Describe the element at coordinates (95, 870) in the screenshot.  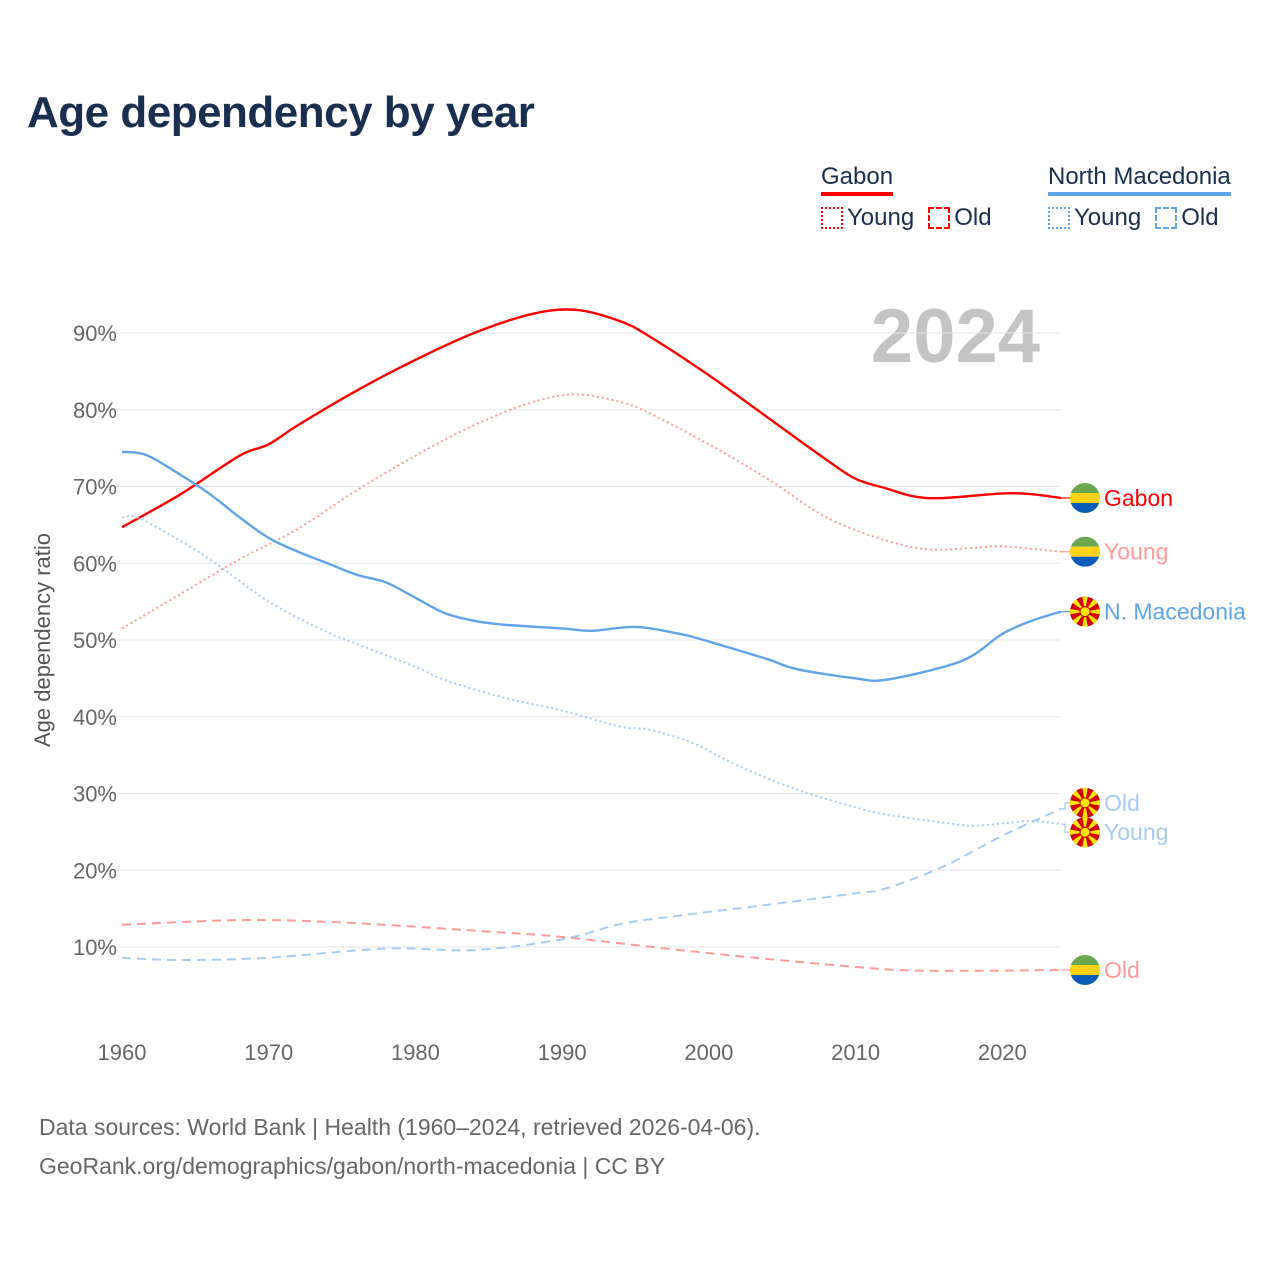
I see `y-tick-label: 20%` at that location.